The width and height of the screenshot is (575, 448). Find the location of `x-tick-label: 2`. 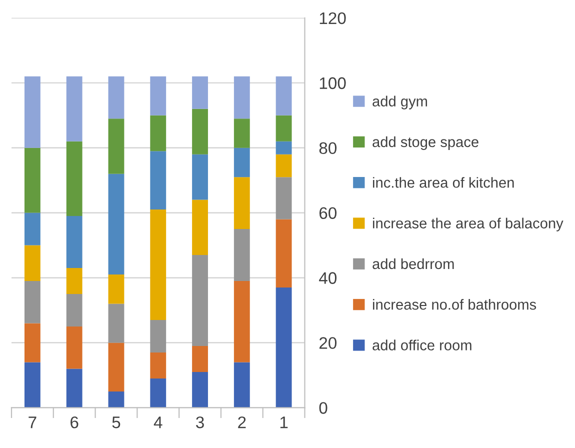

x-tick-label: 2 is located at coordinates (242, 422).